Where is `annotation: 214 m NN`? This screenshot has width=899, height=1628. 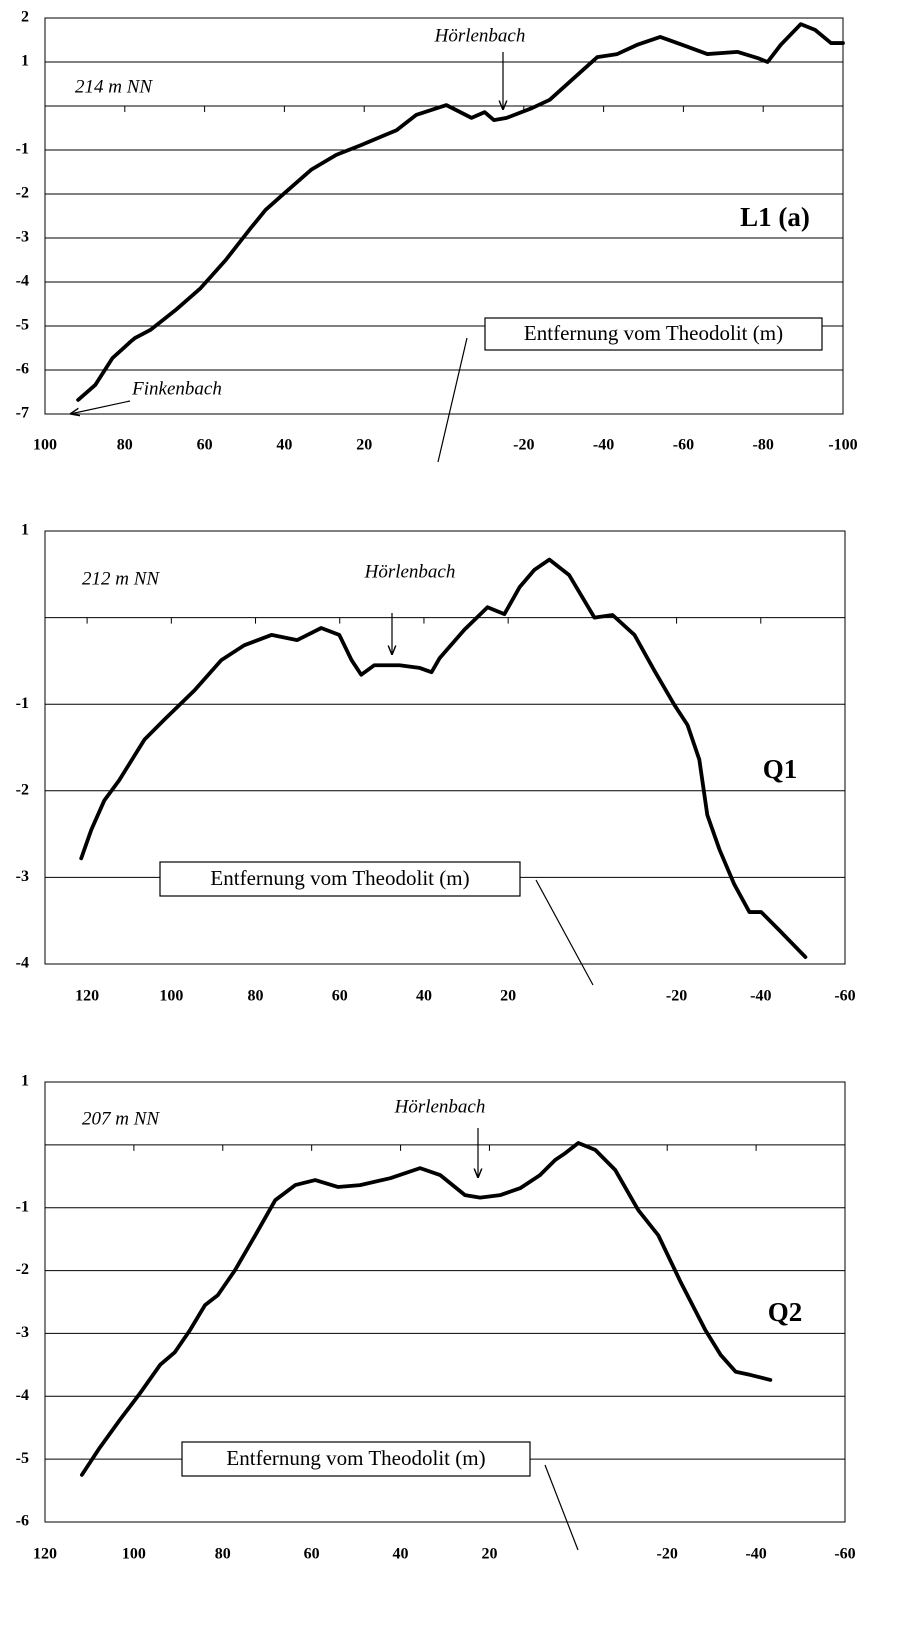
annotation: 214 m NN is located at coordinates (114, 86).